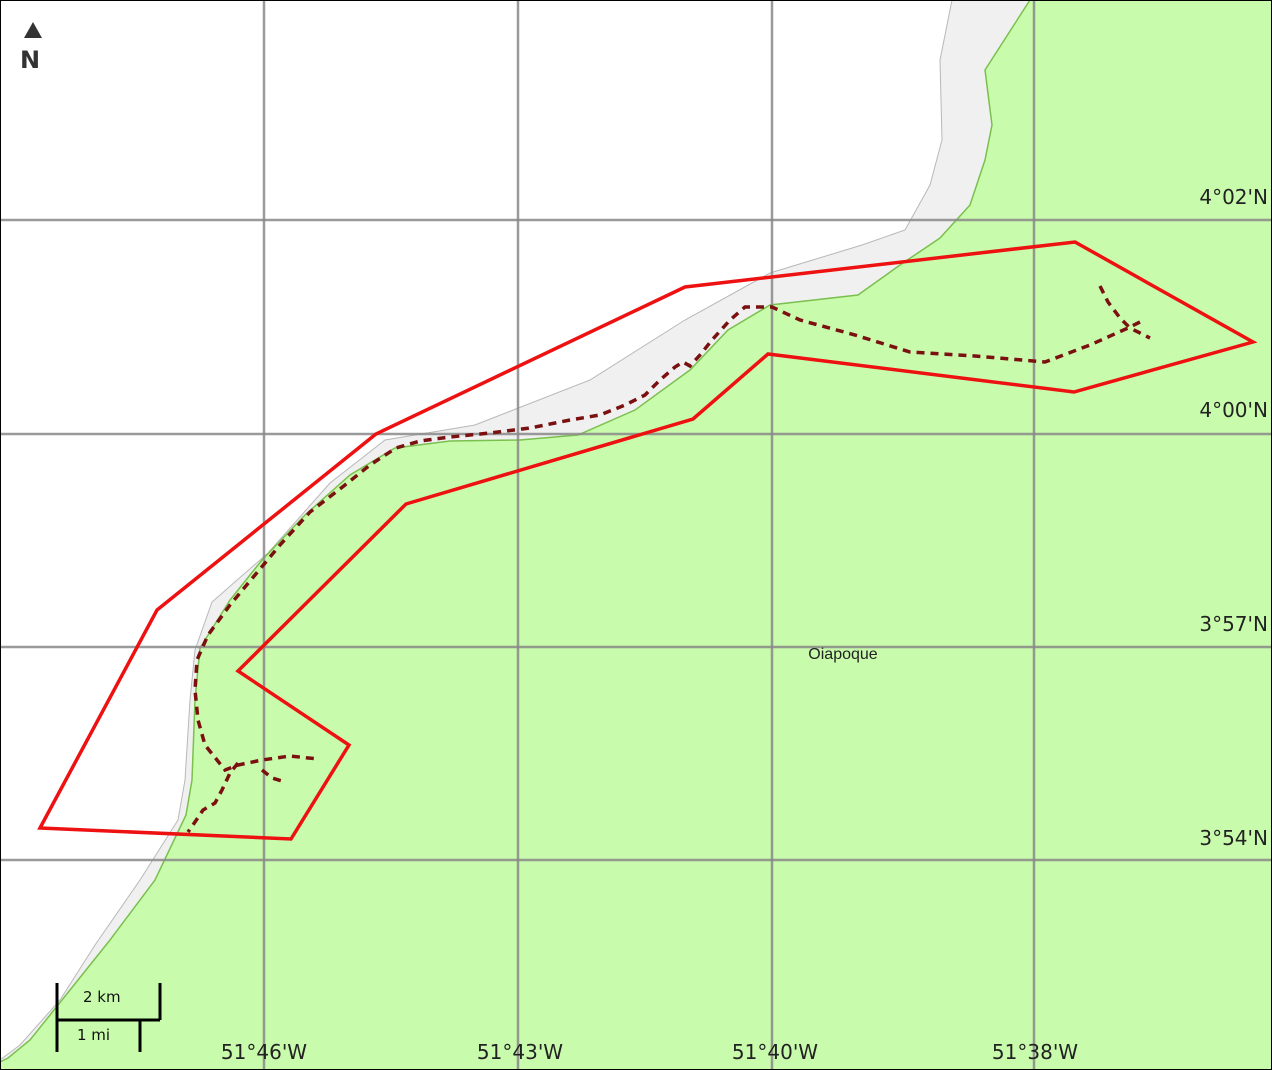 This screenshot has height=1070, width=1272. What do you see at coordinates (1035, 1052) in the screenshot?
I see `longitude-label: 51°38'W` at bounding box center [1035, 1052].